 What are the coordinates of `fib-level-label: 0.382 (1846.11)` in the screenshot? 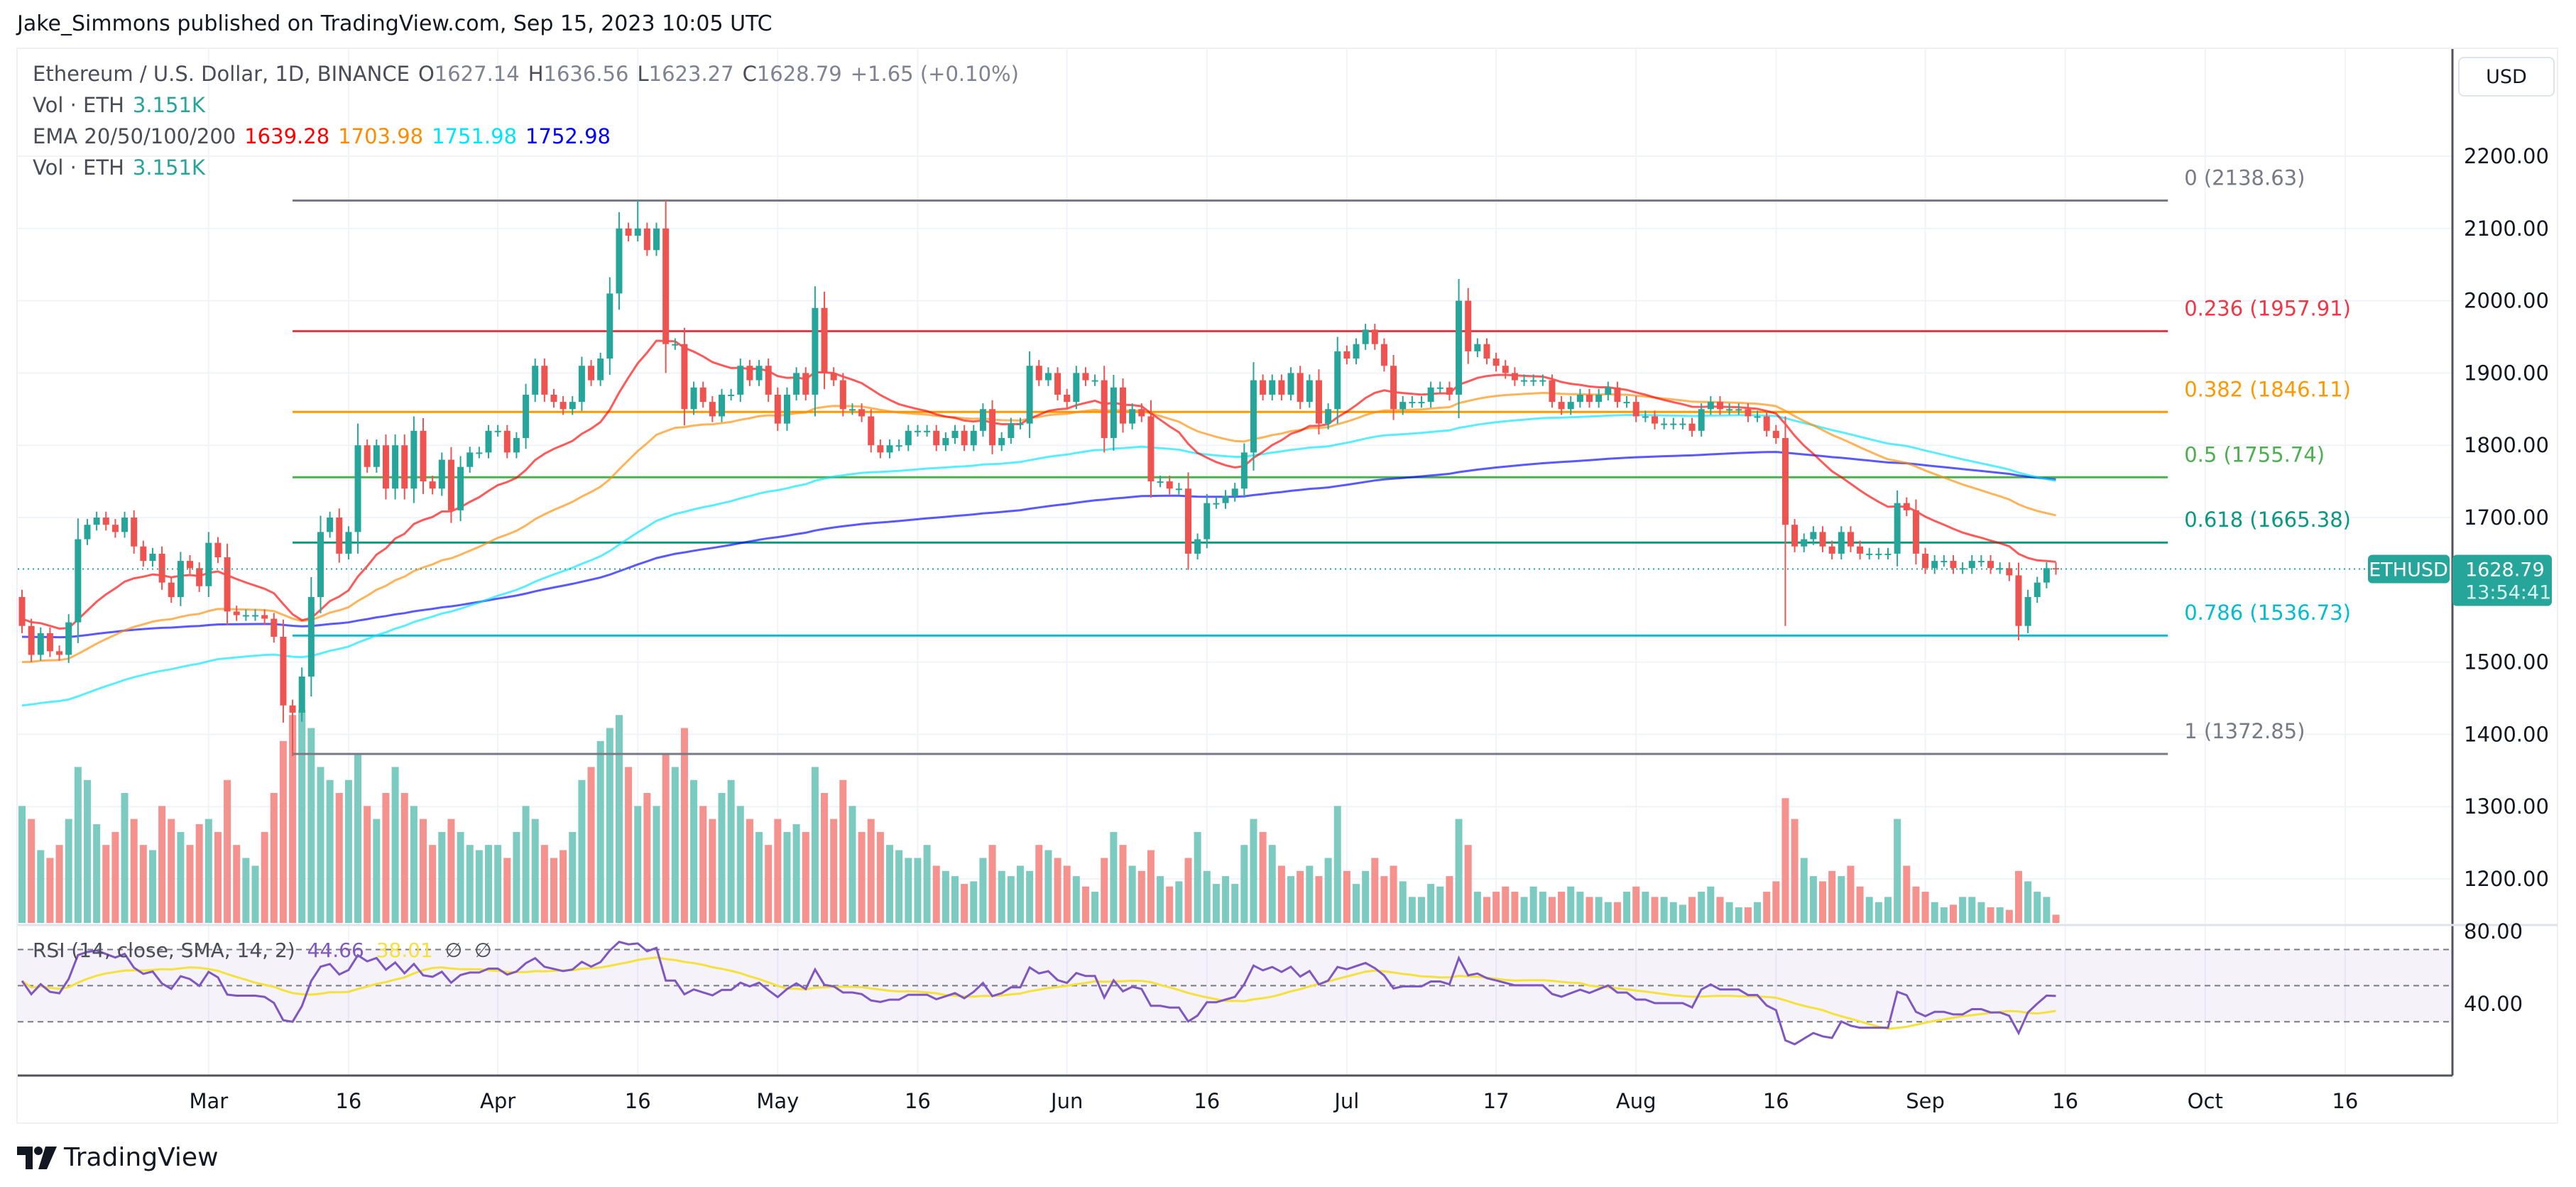 It's located at (2267, 389).